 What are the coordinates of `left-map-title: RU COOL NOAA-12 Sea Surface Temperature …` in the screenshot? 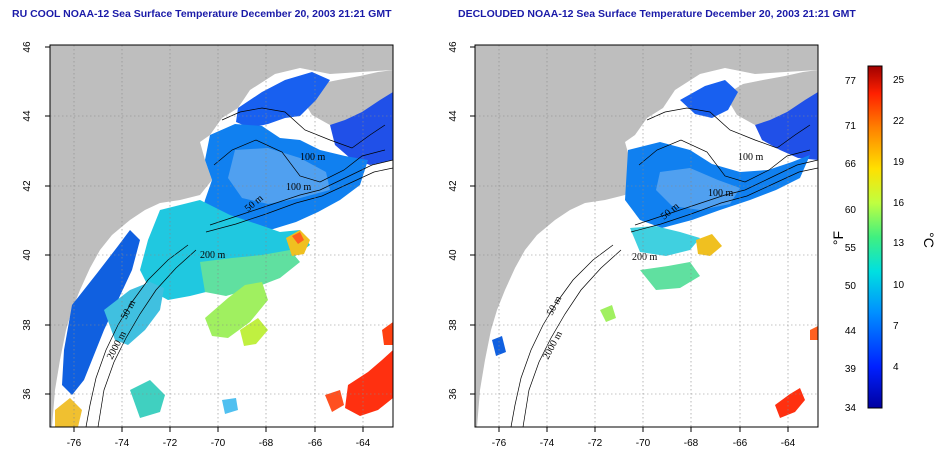 It's located at (202, 14).